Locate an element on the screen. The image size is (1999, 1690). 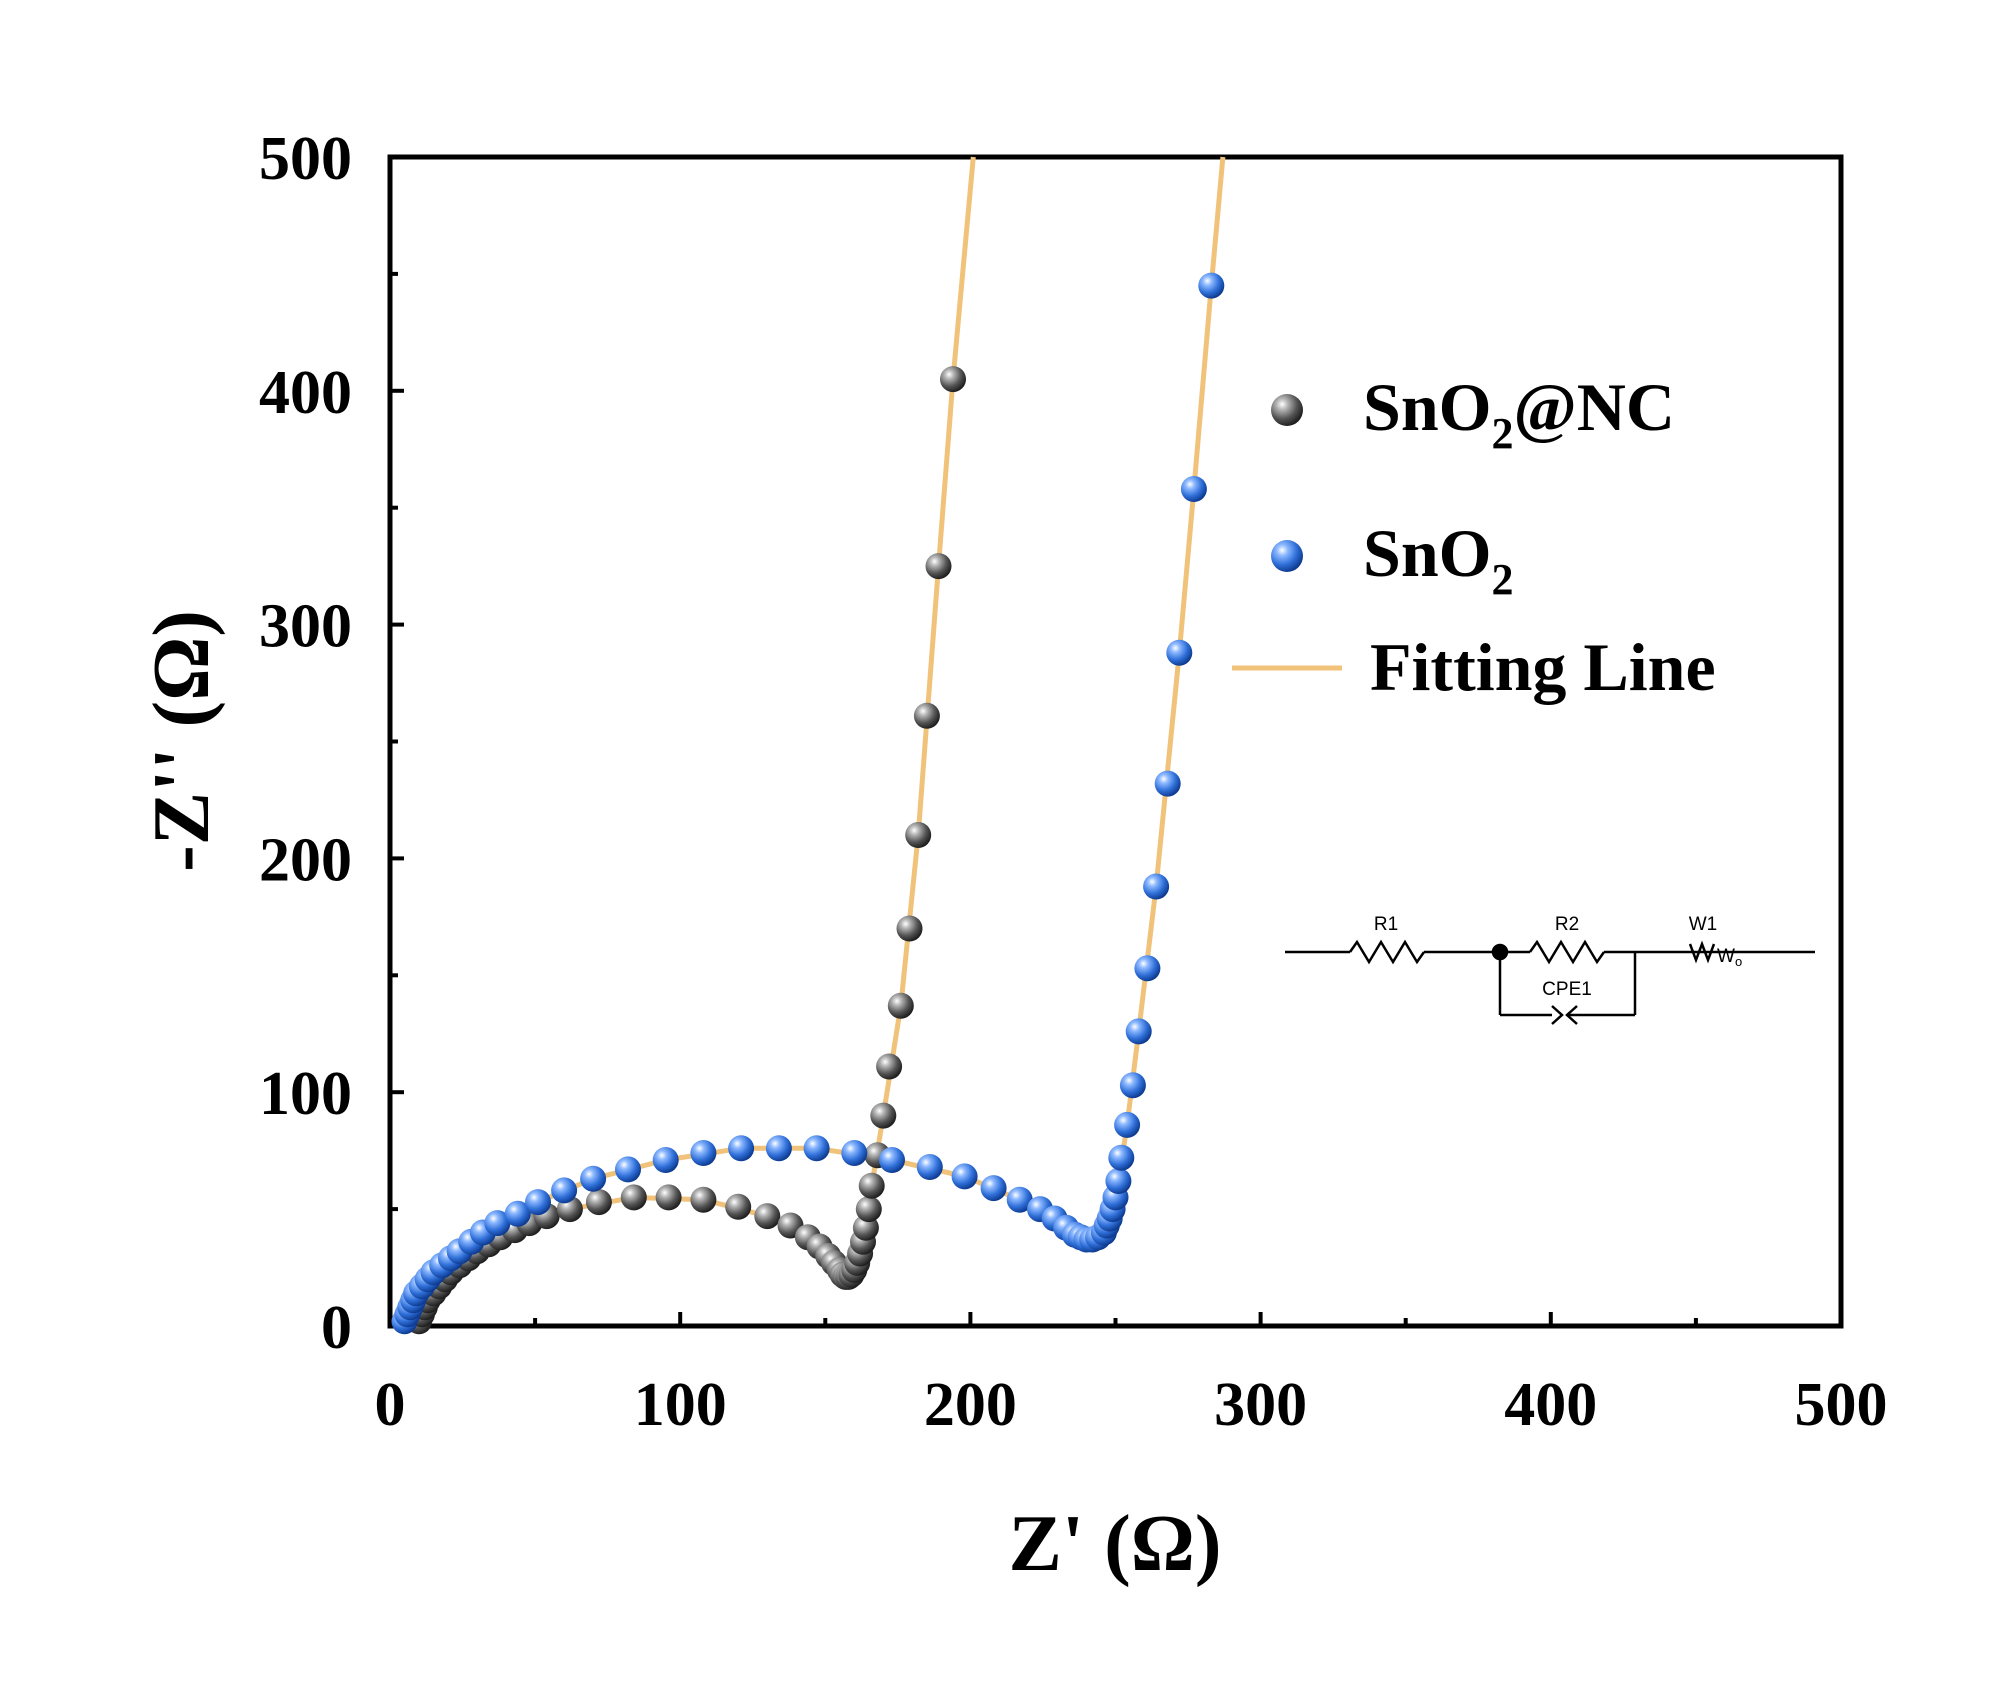
x-tick-label: 0 is located at coordinates (390, 1405).